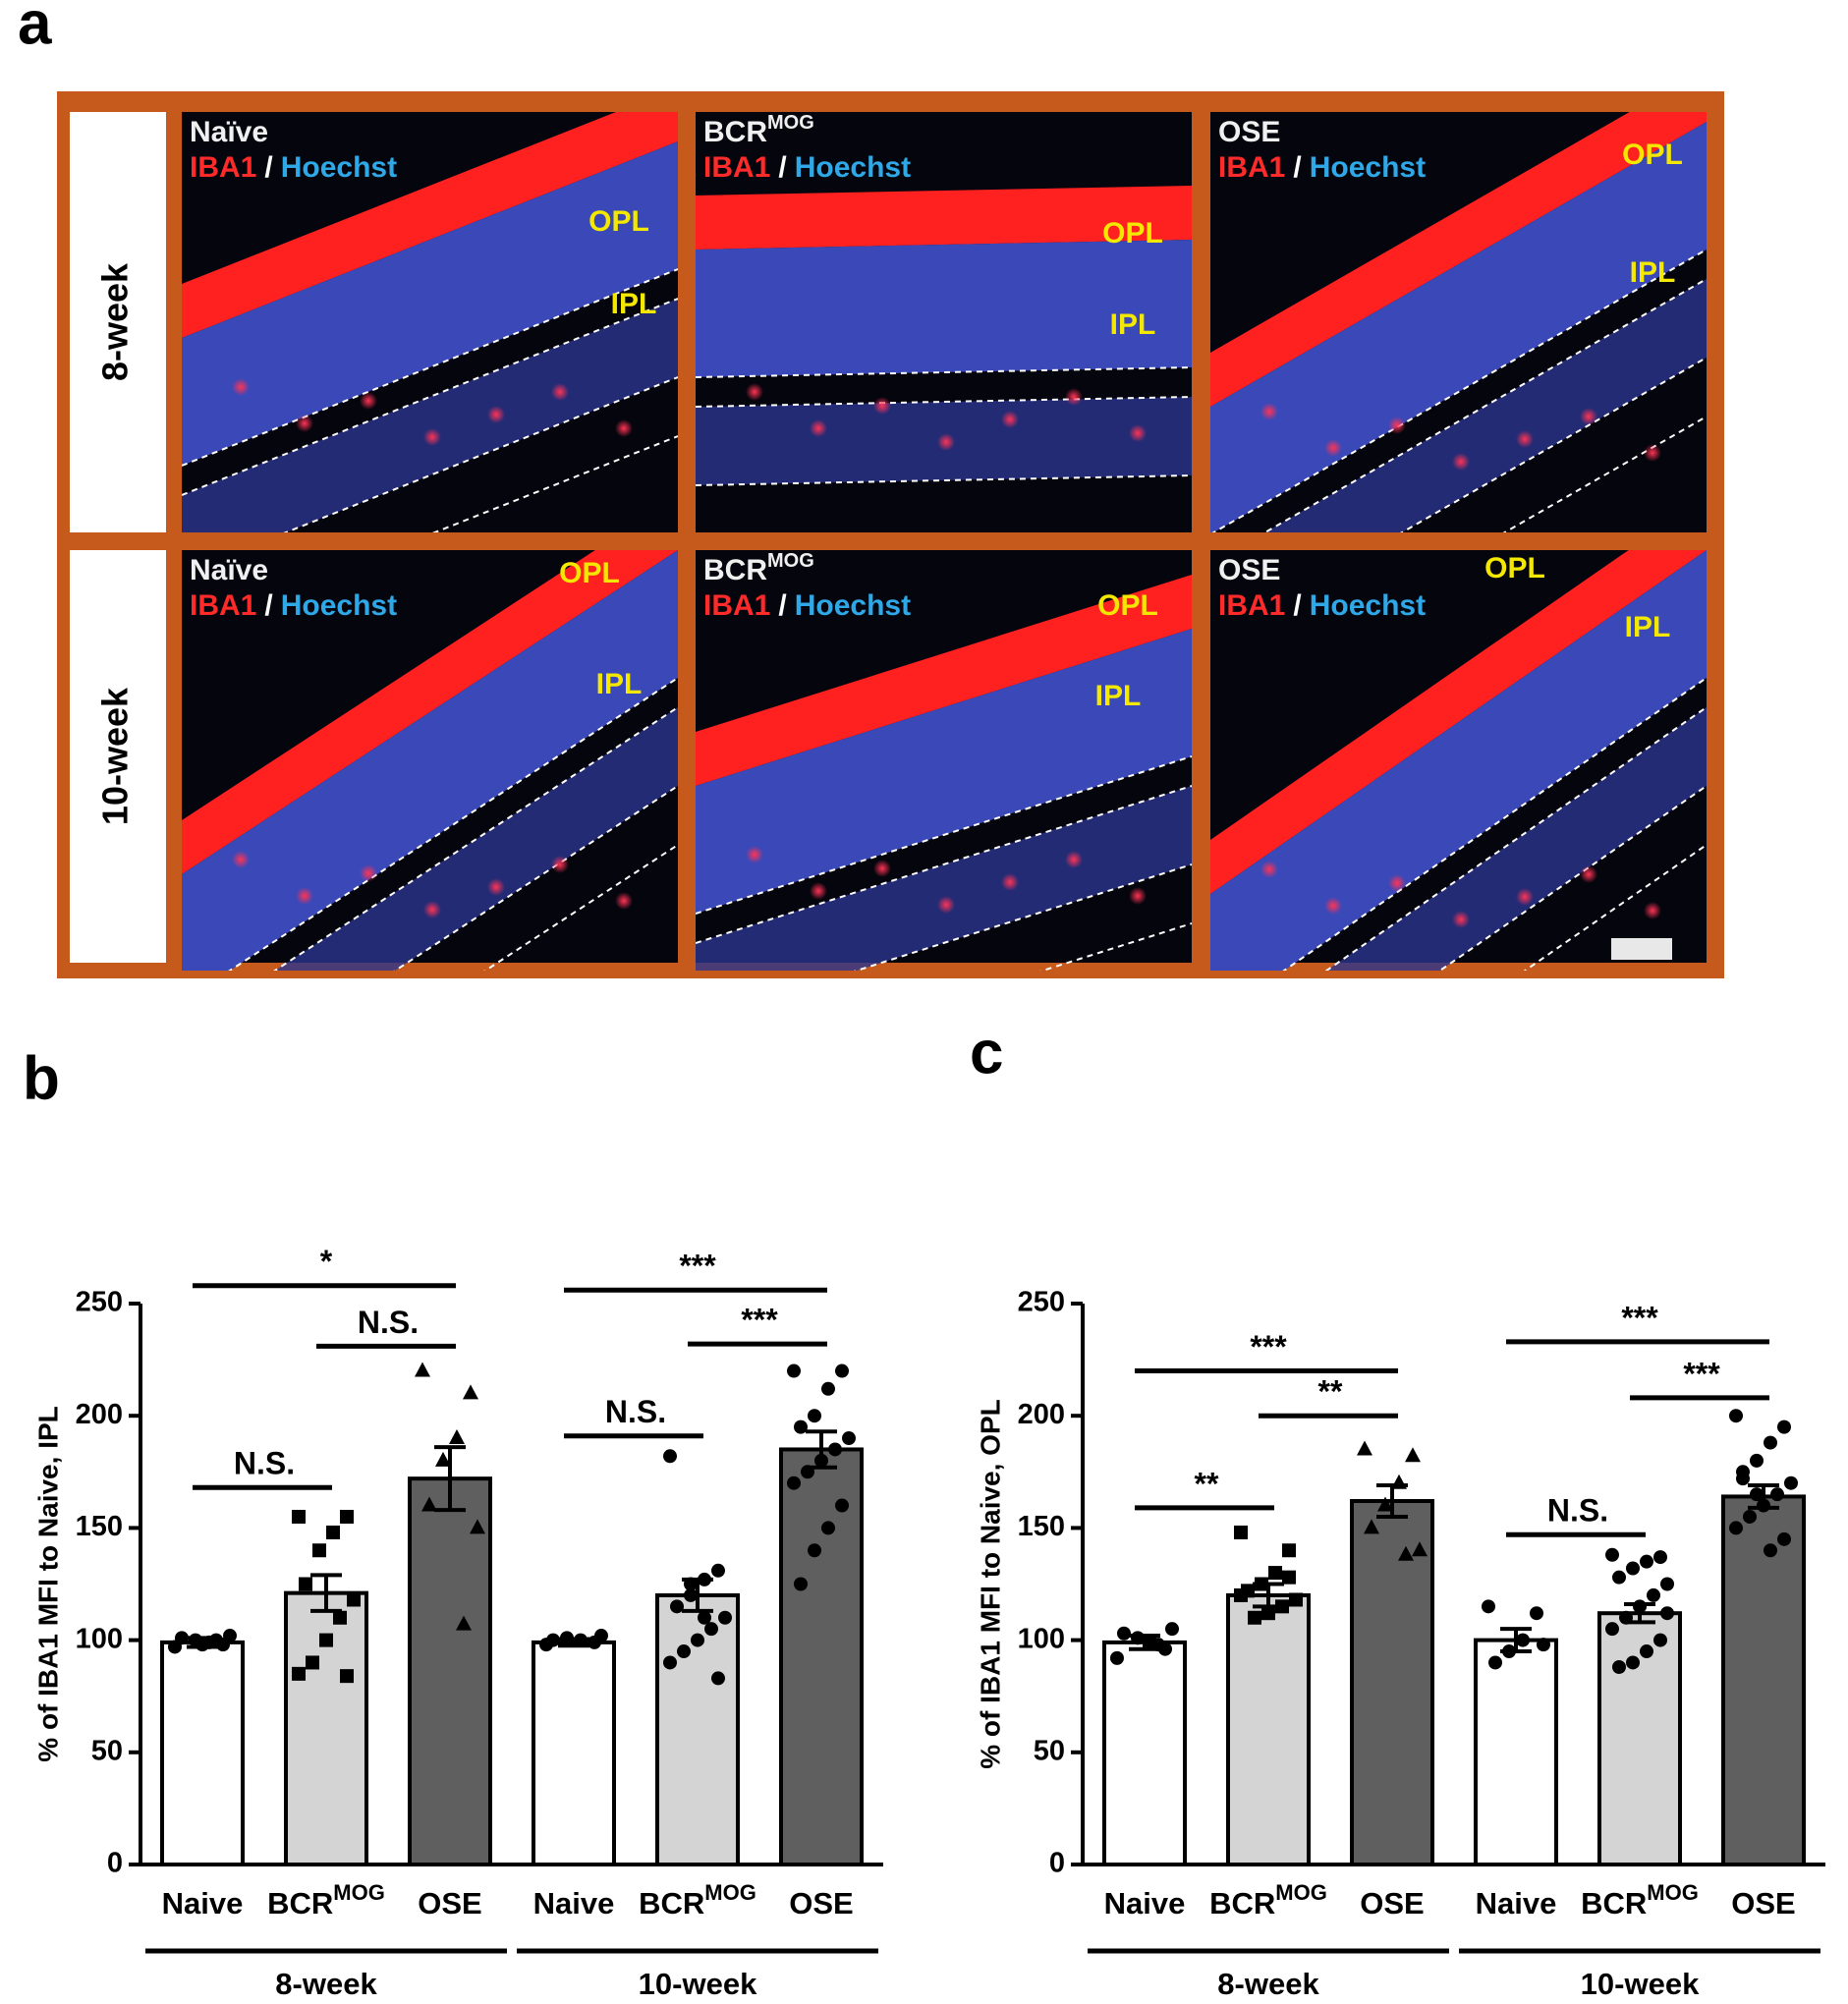  What do you see at coordinates (47, 1583) in the screenshot?
I see `y-axis-label: % of IBA1 MFI to Naive, IPL` at bounding box center [47, 1583].